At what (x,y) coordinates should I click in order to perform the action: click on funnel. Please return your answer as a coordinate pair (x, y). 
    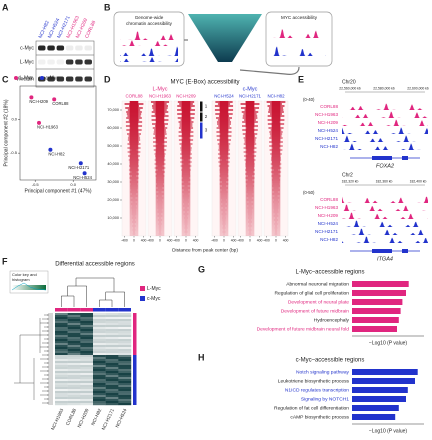
    Looking at the image, I should click on (225, 38).